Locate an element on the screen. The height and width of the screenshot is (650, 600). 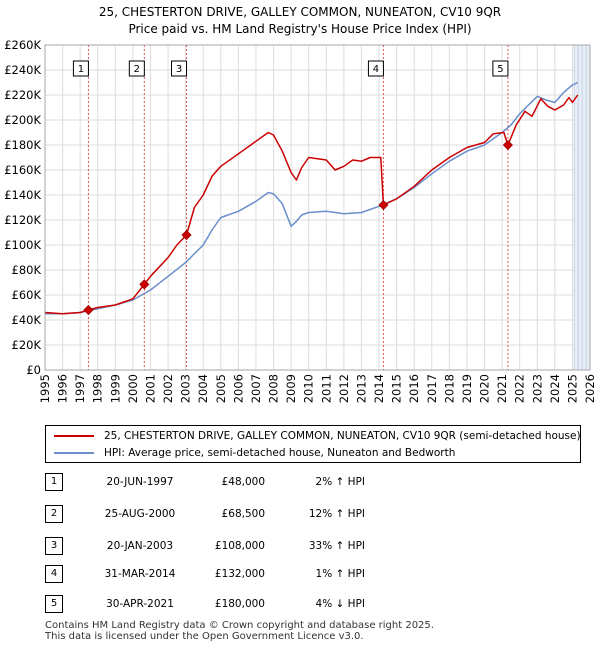
table-row: 3 20-JAN-2003 £108,000 33% ↑ HPI is located at coordinates (315, 546).